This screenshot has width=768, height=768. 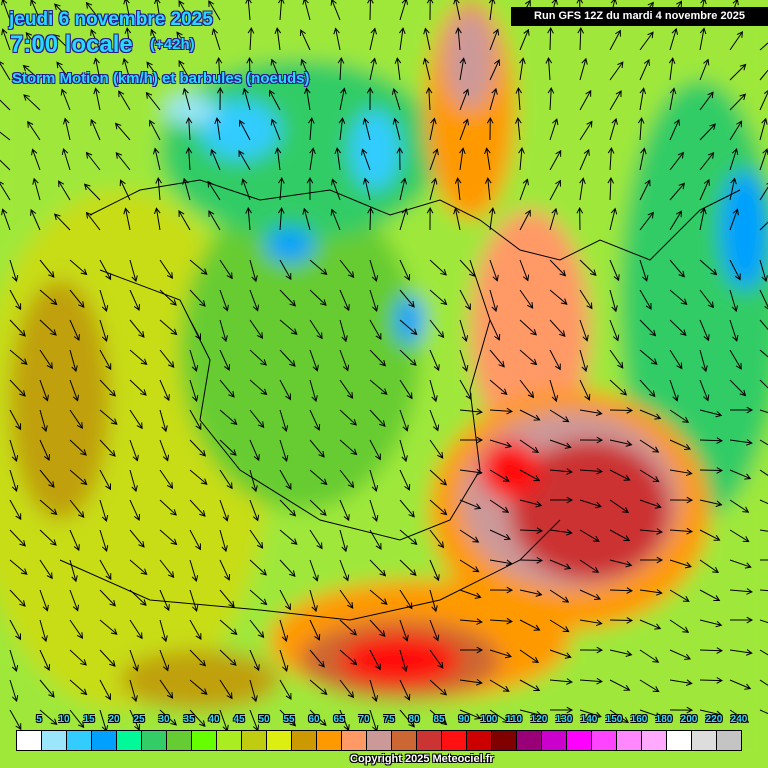 I want to click on legend-label: 130, so click(x=564, y=719).